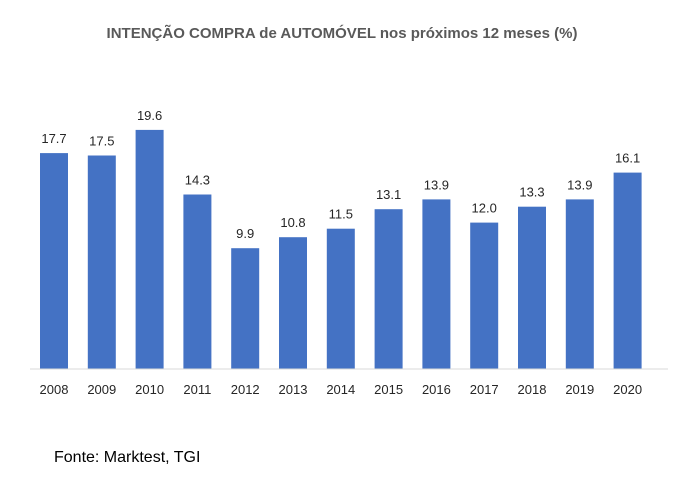  What do you see at coordinates (54, 261) in the screenshot?
I see `bar-2008` at bounding box center [54, 261].